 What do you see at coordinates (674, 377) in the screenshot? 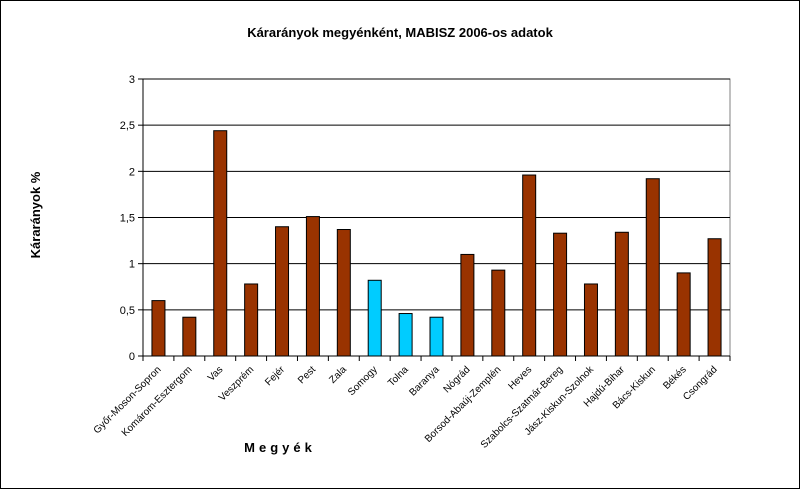
I see `x-tick-label: Békés` at bounding box center [674, 377].